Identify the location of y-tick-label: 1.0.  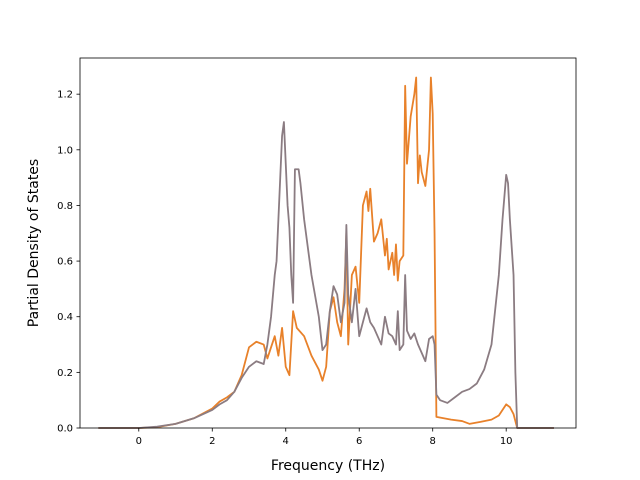
(65, 150).